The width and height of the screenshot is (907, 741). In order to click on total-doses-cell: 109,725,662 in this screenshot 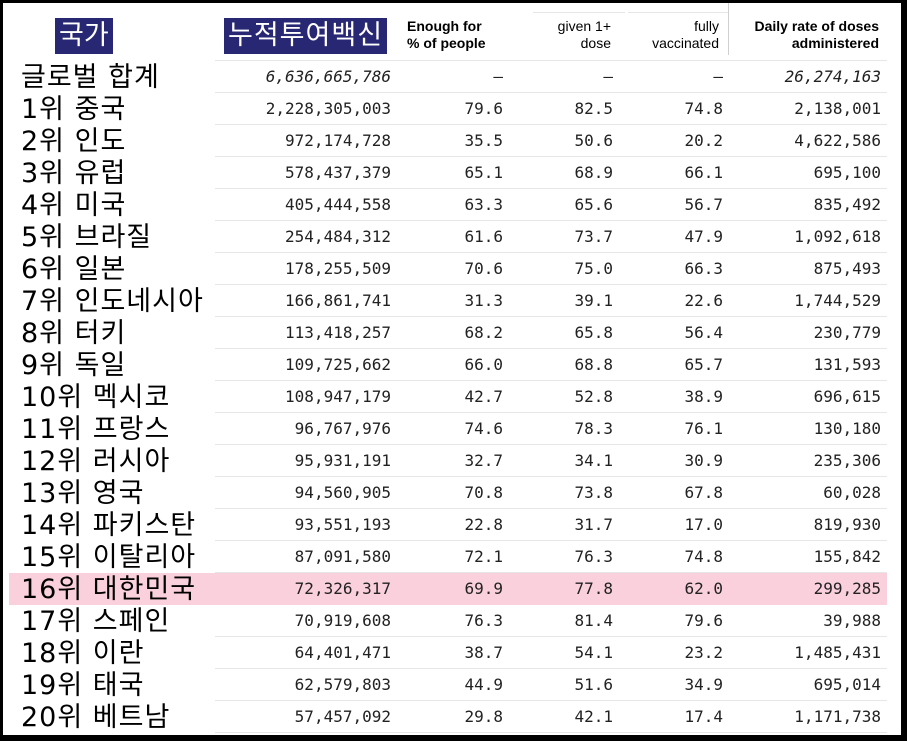, I will do `click(338, 364)`.